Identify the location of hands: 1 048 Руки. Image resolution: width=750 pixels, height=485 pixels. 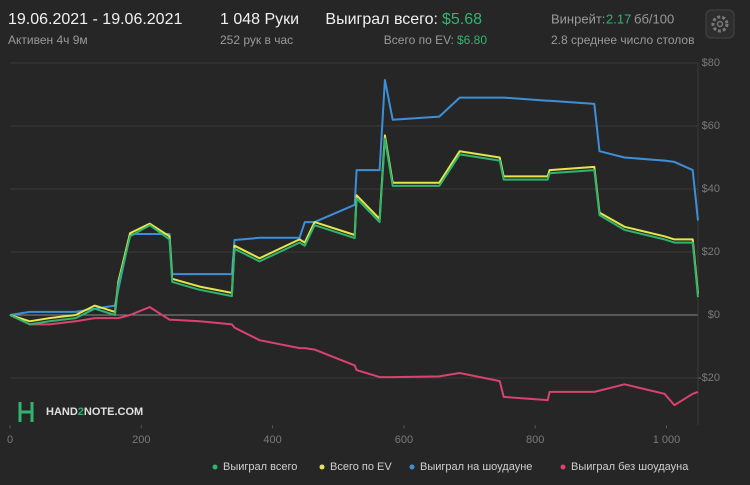
(259, 19).